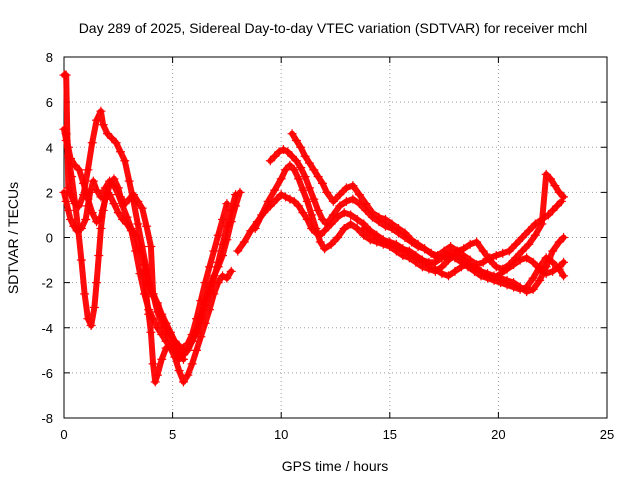 Image resolution: width=640 pixels, height=480 pixels. I want to click on series-line, so click(148, 255).